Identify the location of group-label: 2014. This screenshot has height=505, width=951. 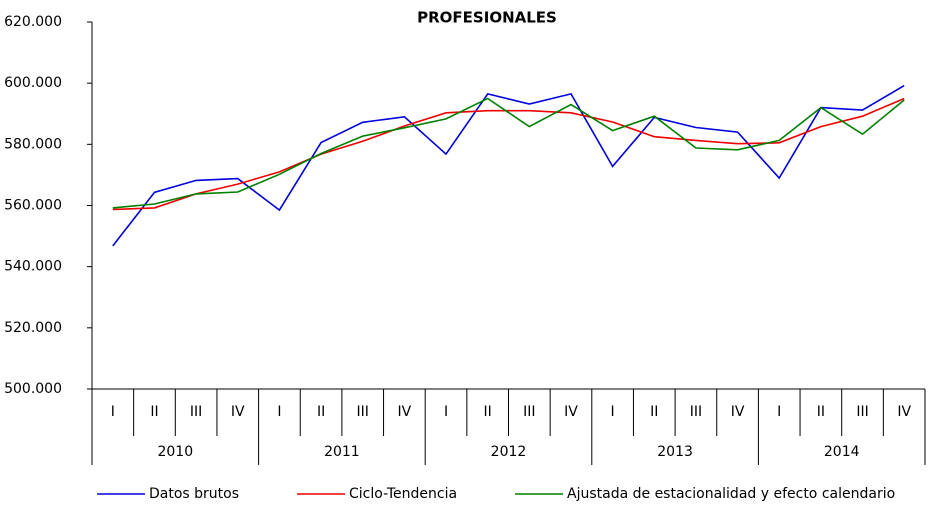
(842, 452).